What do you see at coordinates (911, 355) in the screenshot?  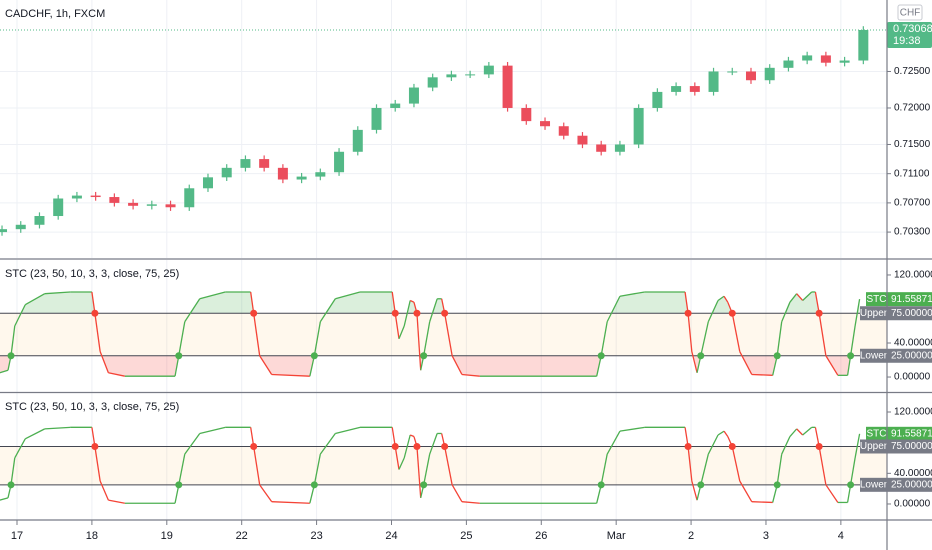 I see `level-value-label: 25.00000` at bounding box center [911, 355].